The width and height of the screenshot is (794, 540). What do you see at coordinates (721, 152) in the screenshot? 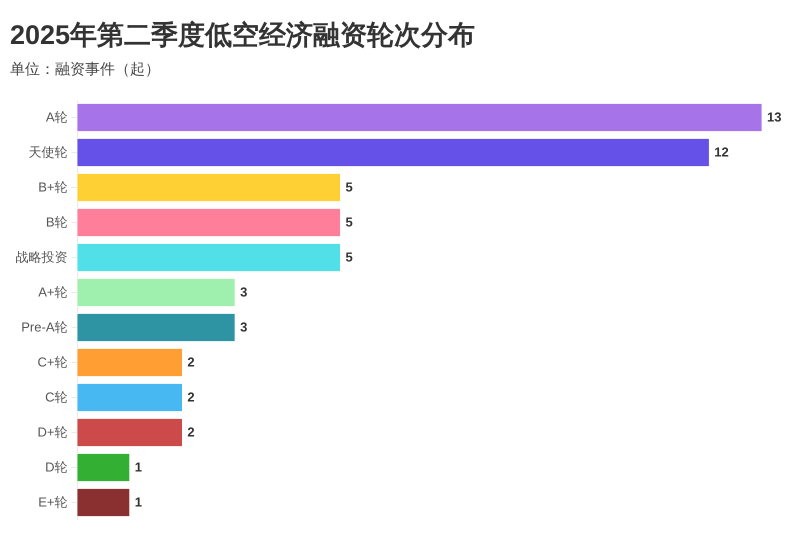
I see `data-label: 12` at bounding box center [721, 152].